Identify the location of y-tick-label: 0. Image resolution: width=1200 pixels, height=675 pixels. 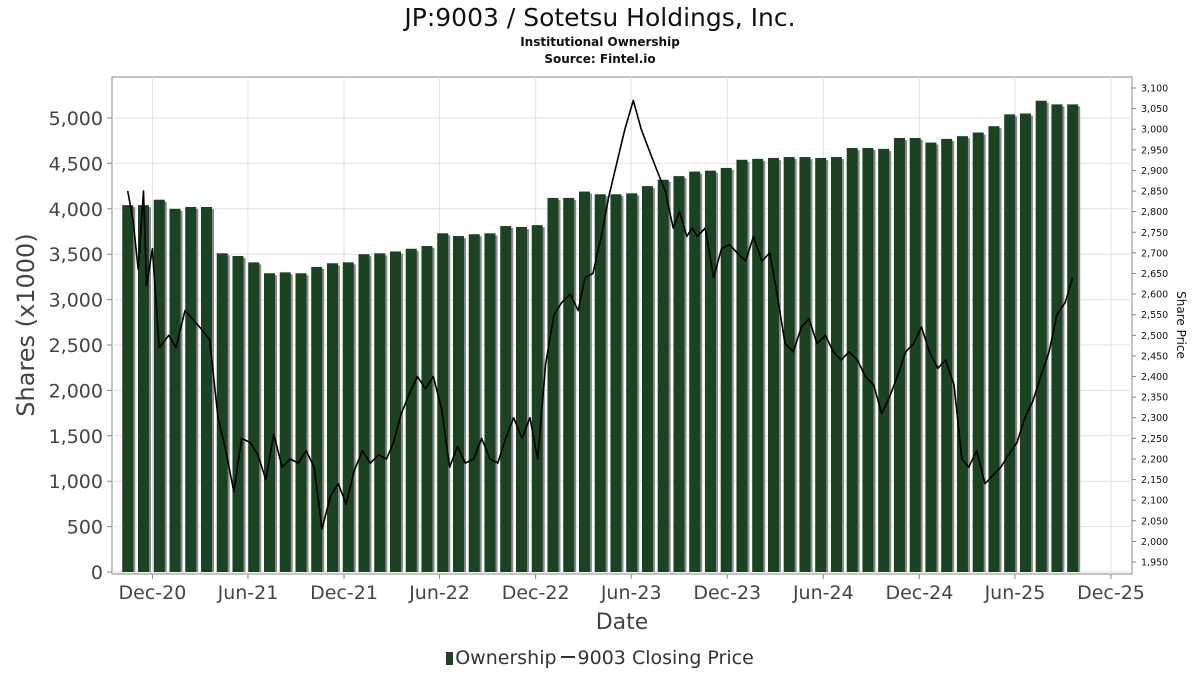
(97, 573).